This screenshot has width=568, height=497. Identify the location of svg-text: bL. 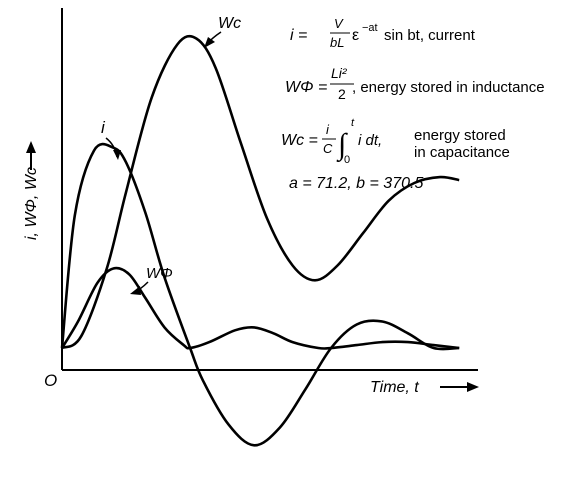
(337, 42).